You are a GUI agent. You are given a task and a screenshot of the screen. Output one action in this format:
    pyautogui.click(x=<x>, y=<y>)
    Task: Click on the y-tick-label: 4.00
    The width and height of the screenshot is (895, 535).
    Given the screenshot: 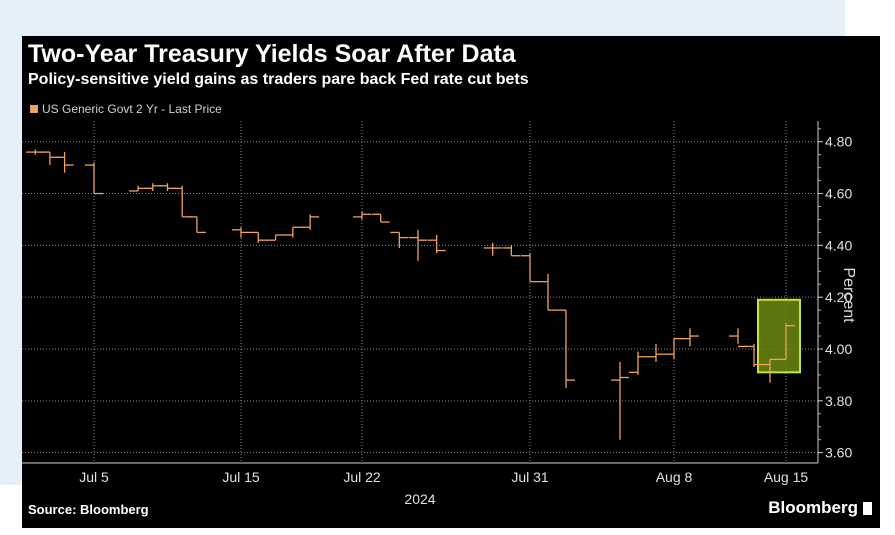 What is the action you would take?
    pyautogui.click(x=838, y=349)
    